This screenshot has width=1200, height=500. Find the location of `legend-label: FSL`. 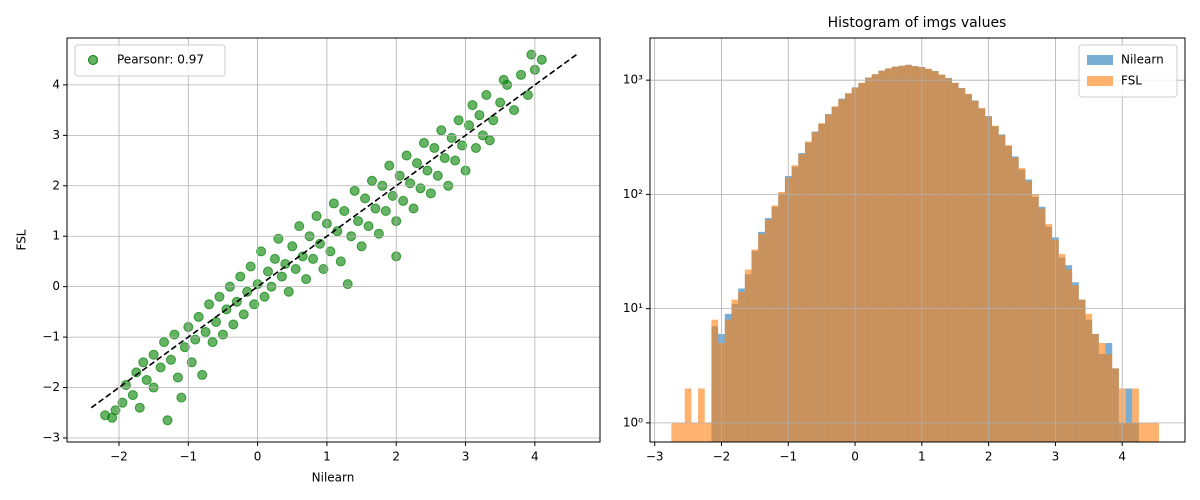

legend-label: FSL is located at coordinates (1131, 81).